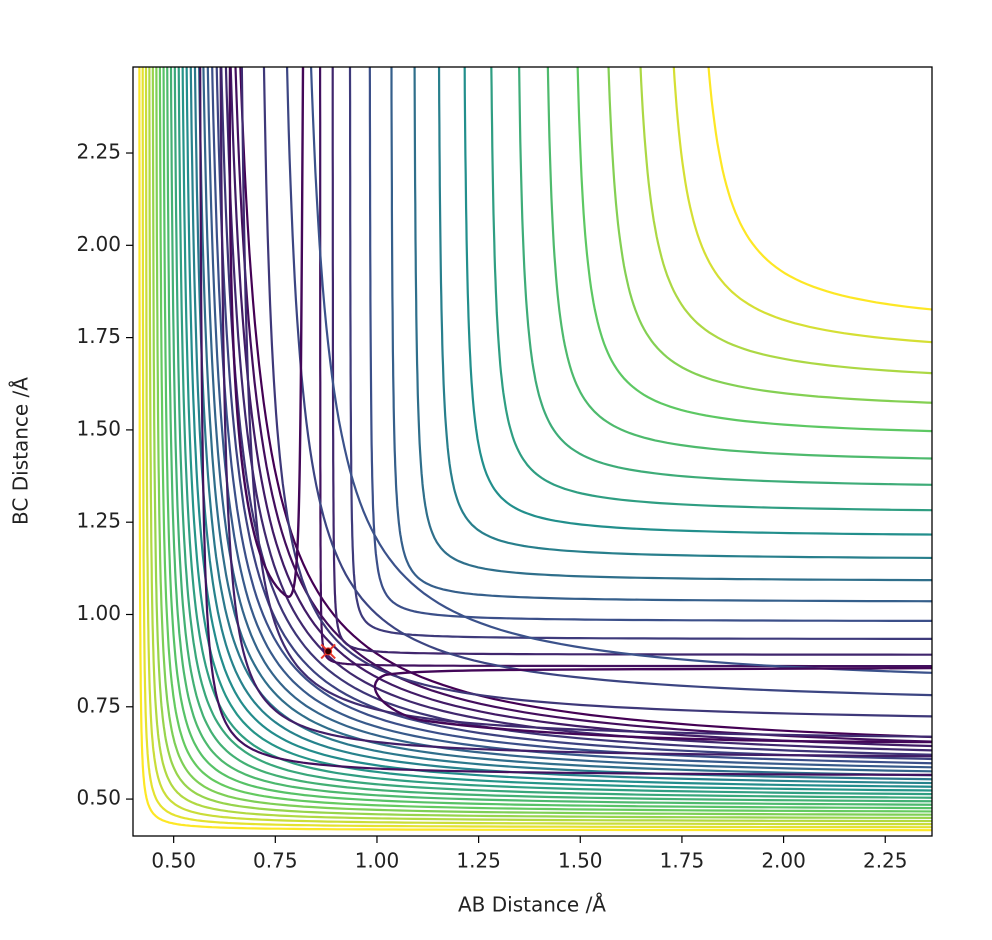 The height and width of the screenshot is (940, 992). What do you see at coordinates (580, 861) in the screenshot?
I see `x-tick-label: 1.50` at bounding box center [580, 861].